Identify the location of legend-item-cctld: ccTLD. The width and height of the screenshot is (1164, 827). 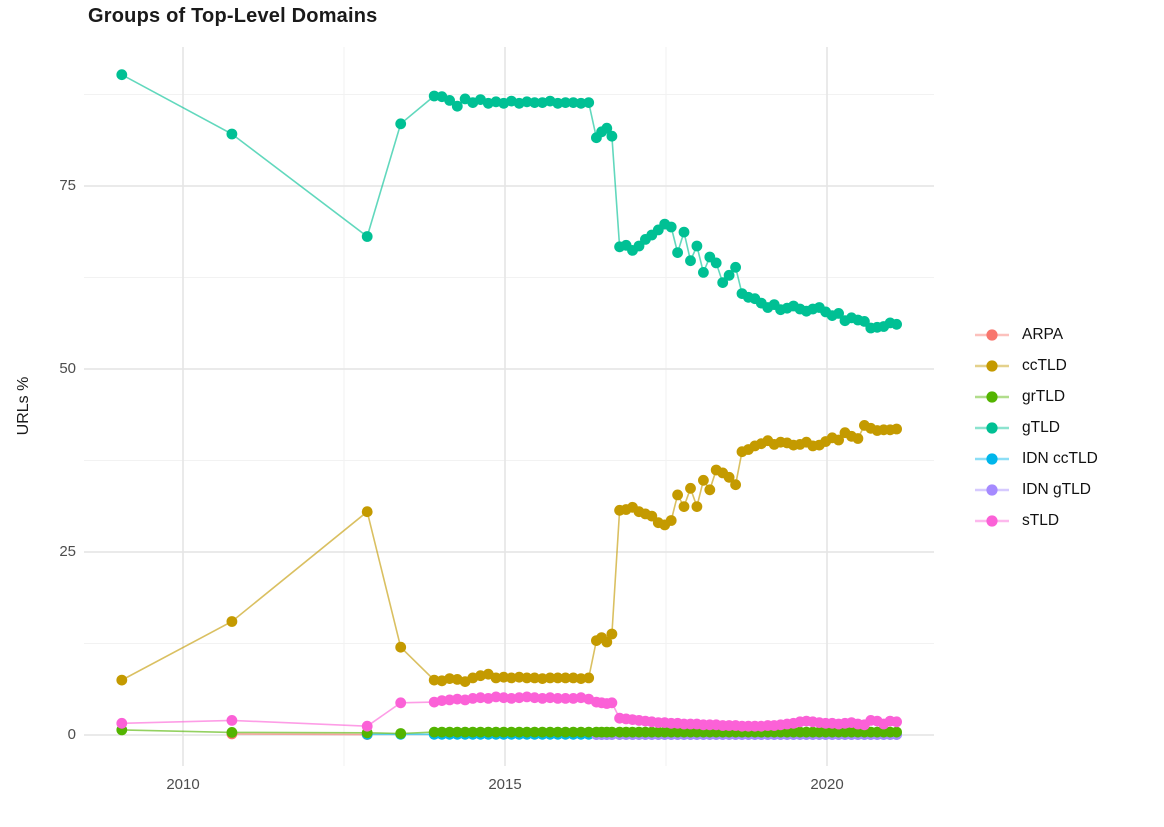
(1036, 366).